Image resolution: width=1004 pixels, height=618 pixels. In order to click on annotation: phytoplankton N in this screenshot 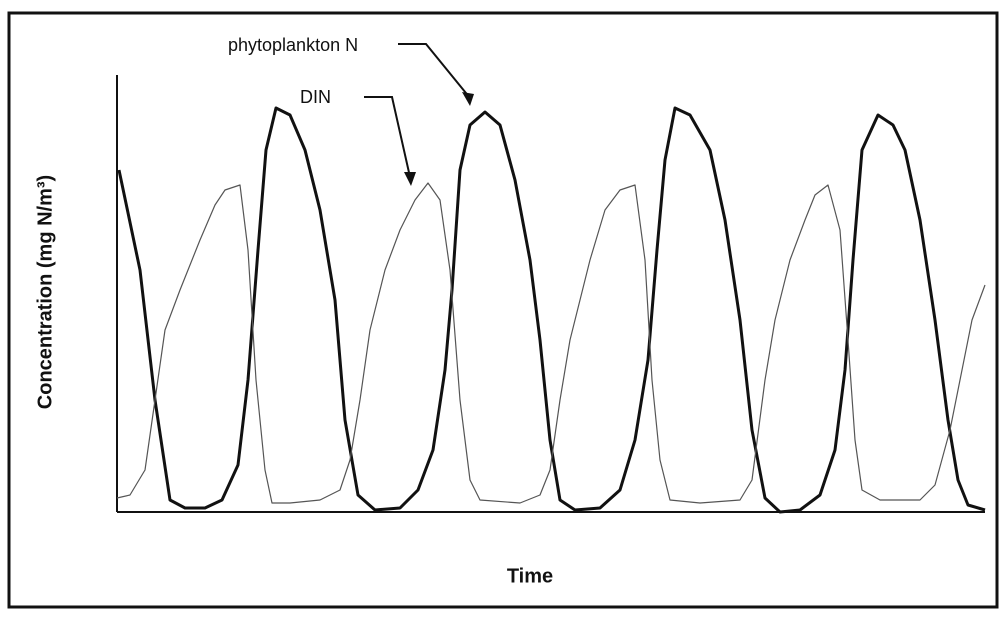, I will do `click(293, 45)`.